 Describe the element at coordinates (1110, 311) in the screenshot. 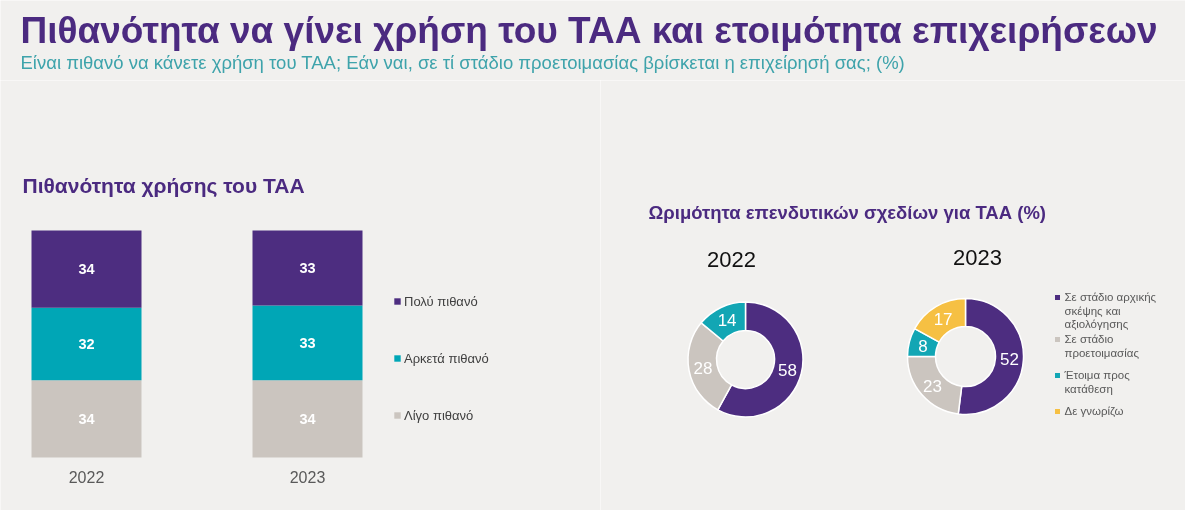

I see `legend-label: Σε στάδιο αρχικής σκέψης και αξιολόγησης` at that location.